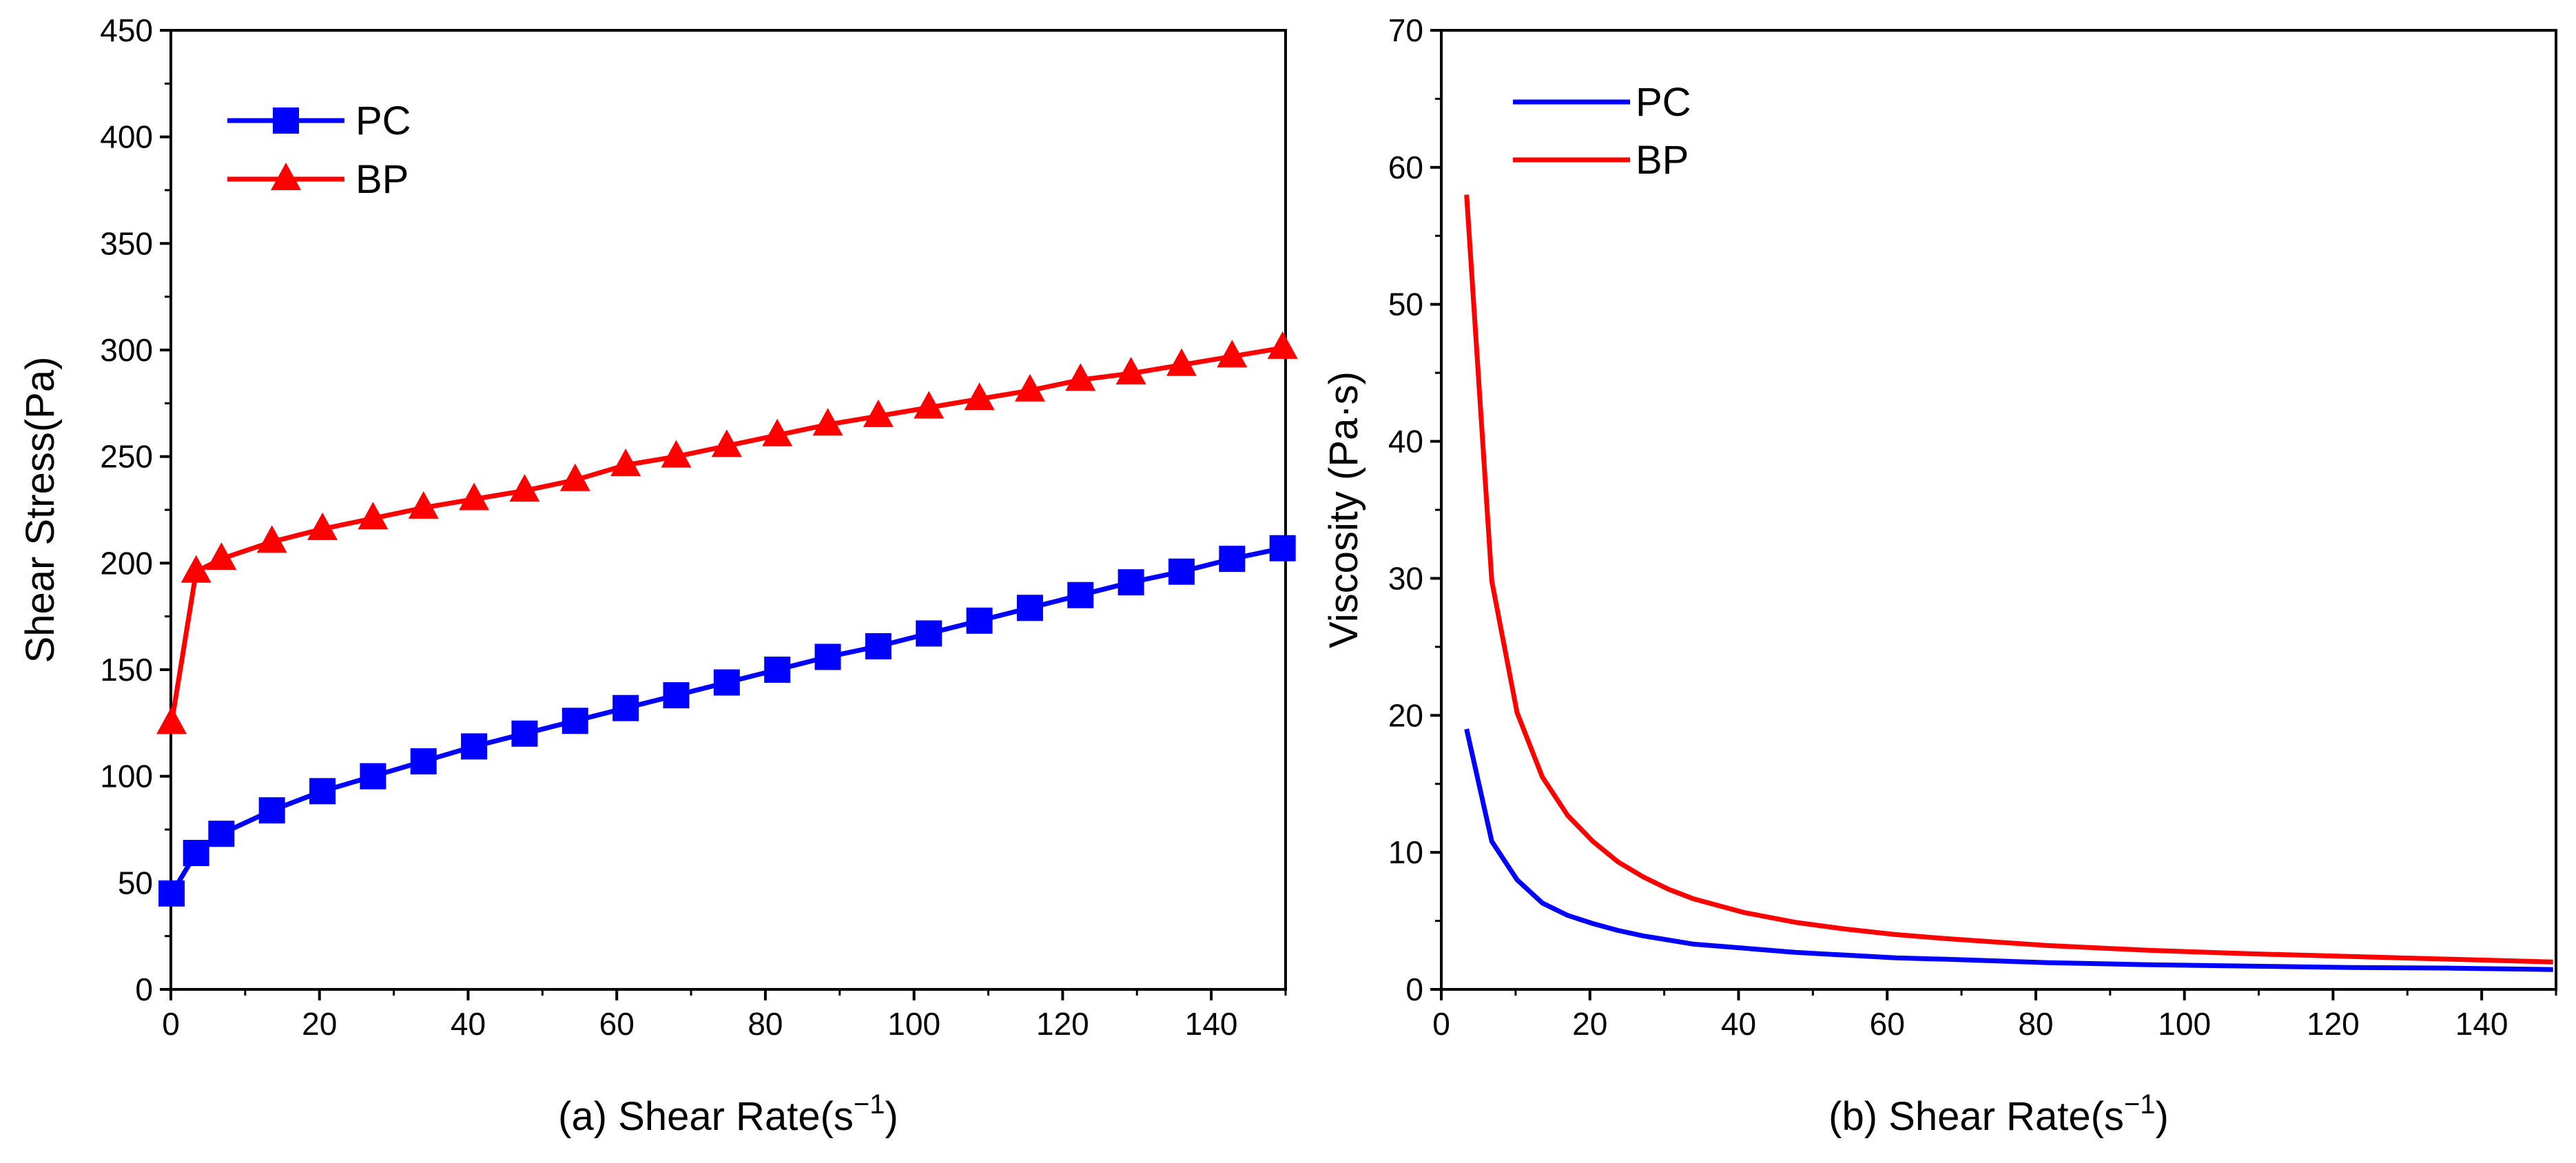  What do you see at coordinates (706, 1116) in the screenshot?
I see `x-axis-title-a-main: (a) Shear Rate(s` at bounding box center [706, 1116].